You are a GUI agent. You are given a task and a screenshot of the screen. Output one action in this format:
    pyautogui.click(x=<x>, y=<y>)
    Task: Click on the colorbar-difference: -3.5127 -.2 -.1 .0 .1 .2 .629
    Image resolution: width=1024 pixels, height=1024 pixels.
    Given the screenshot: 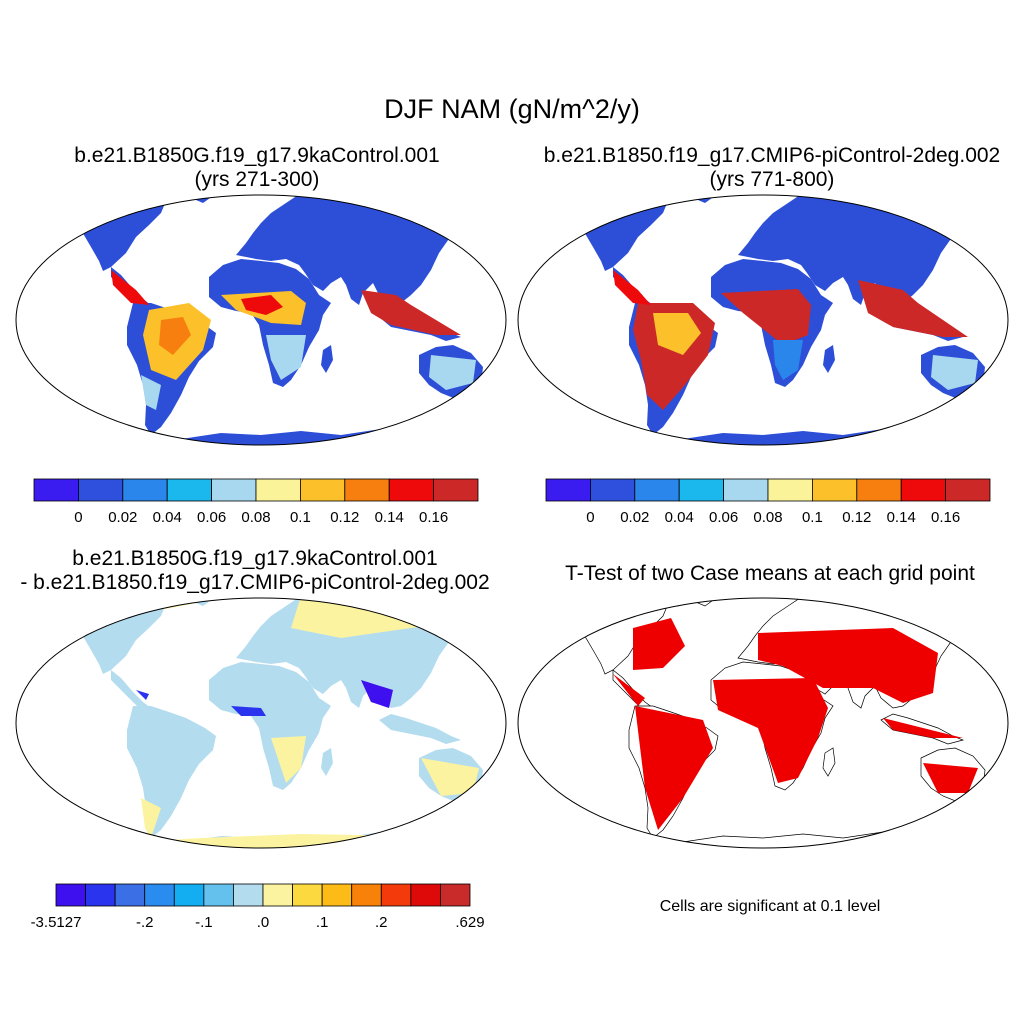 What is the action you would take?
    pyautogui.click(x=258, y=907)
    